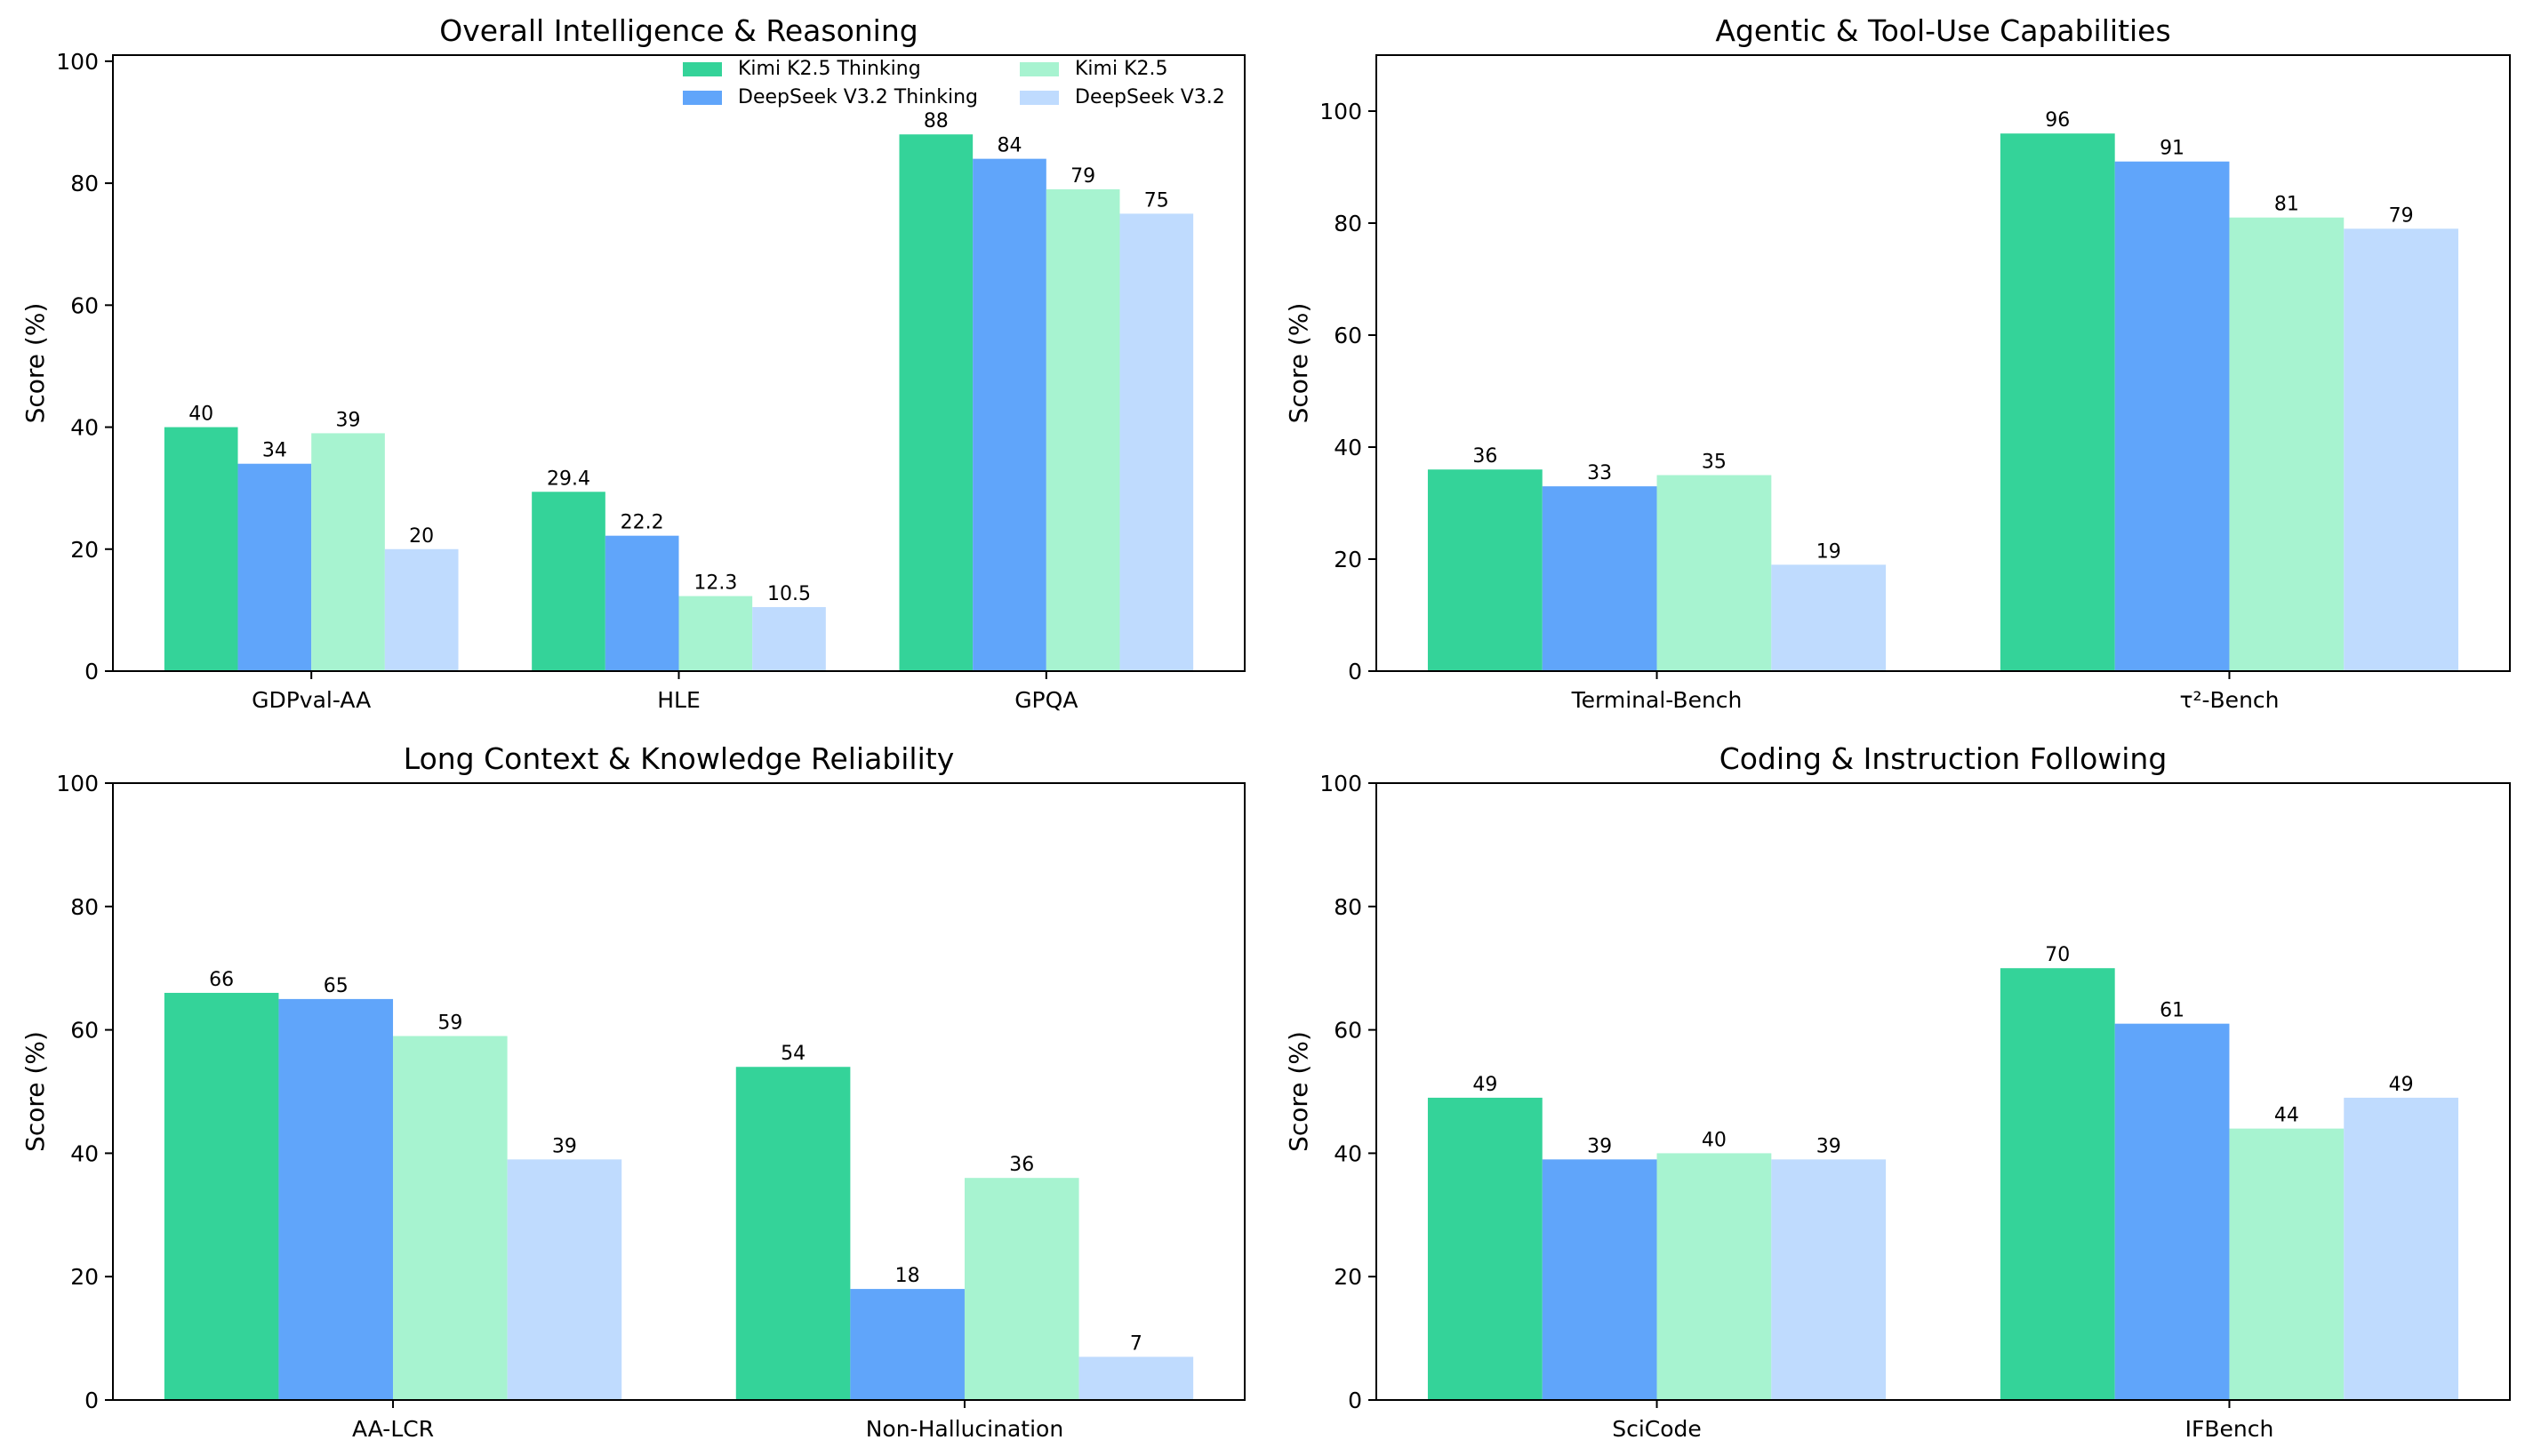  I want to click on bar-value-label: 10.5, so click(789, 594).